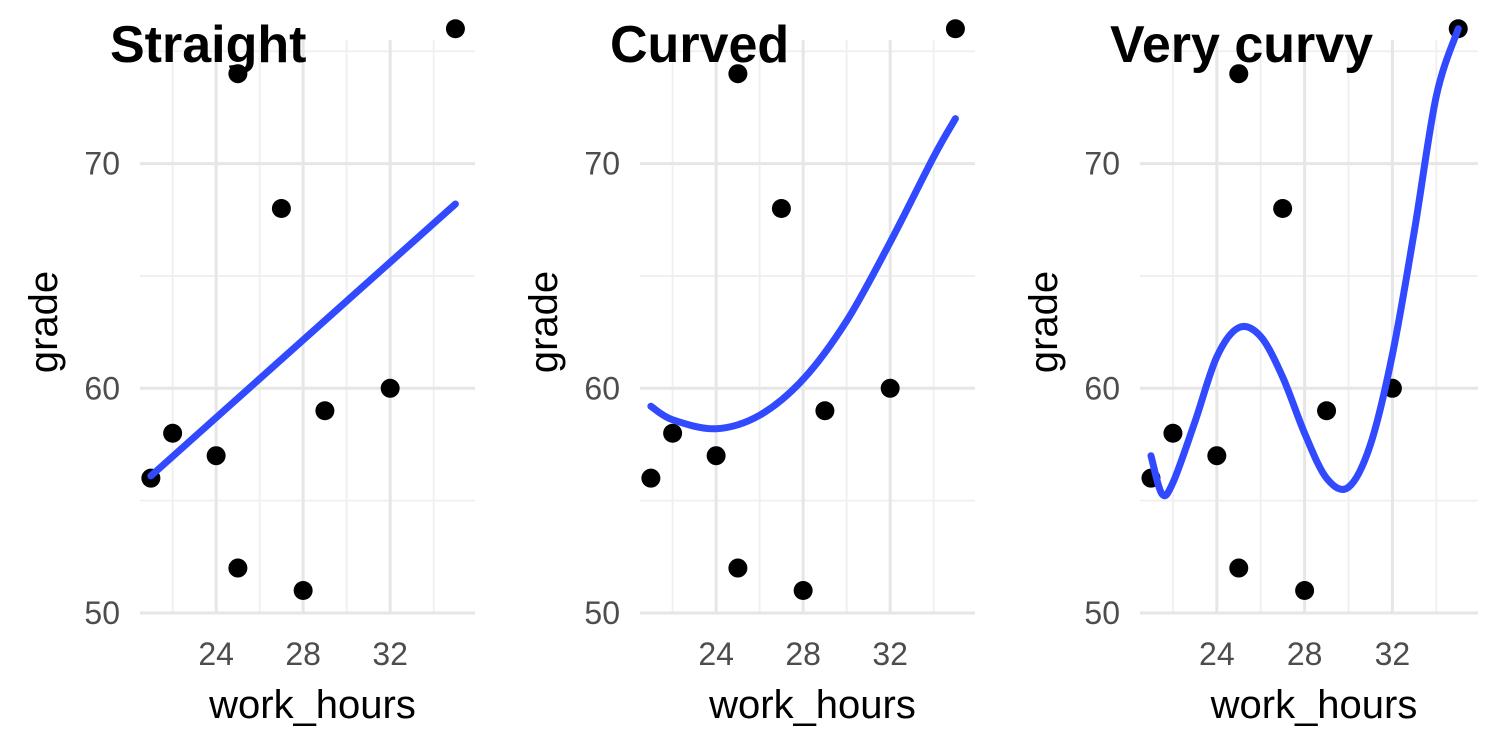 Image resolution: width=1500 pixels, height=750 pixels. I want to click on panel-title: Straight, so click(208, 45).